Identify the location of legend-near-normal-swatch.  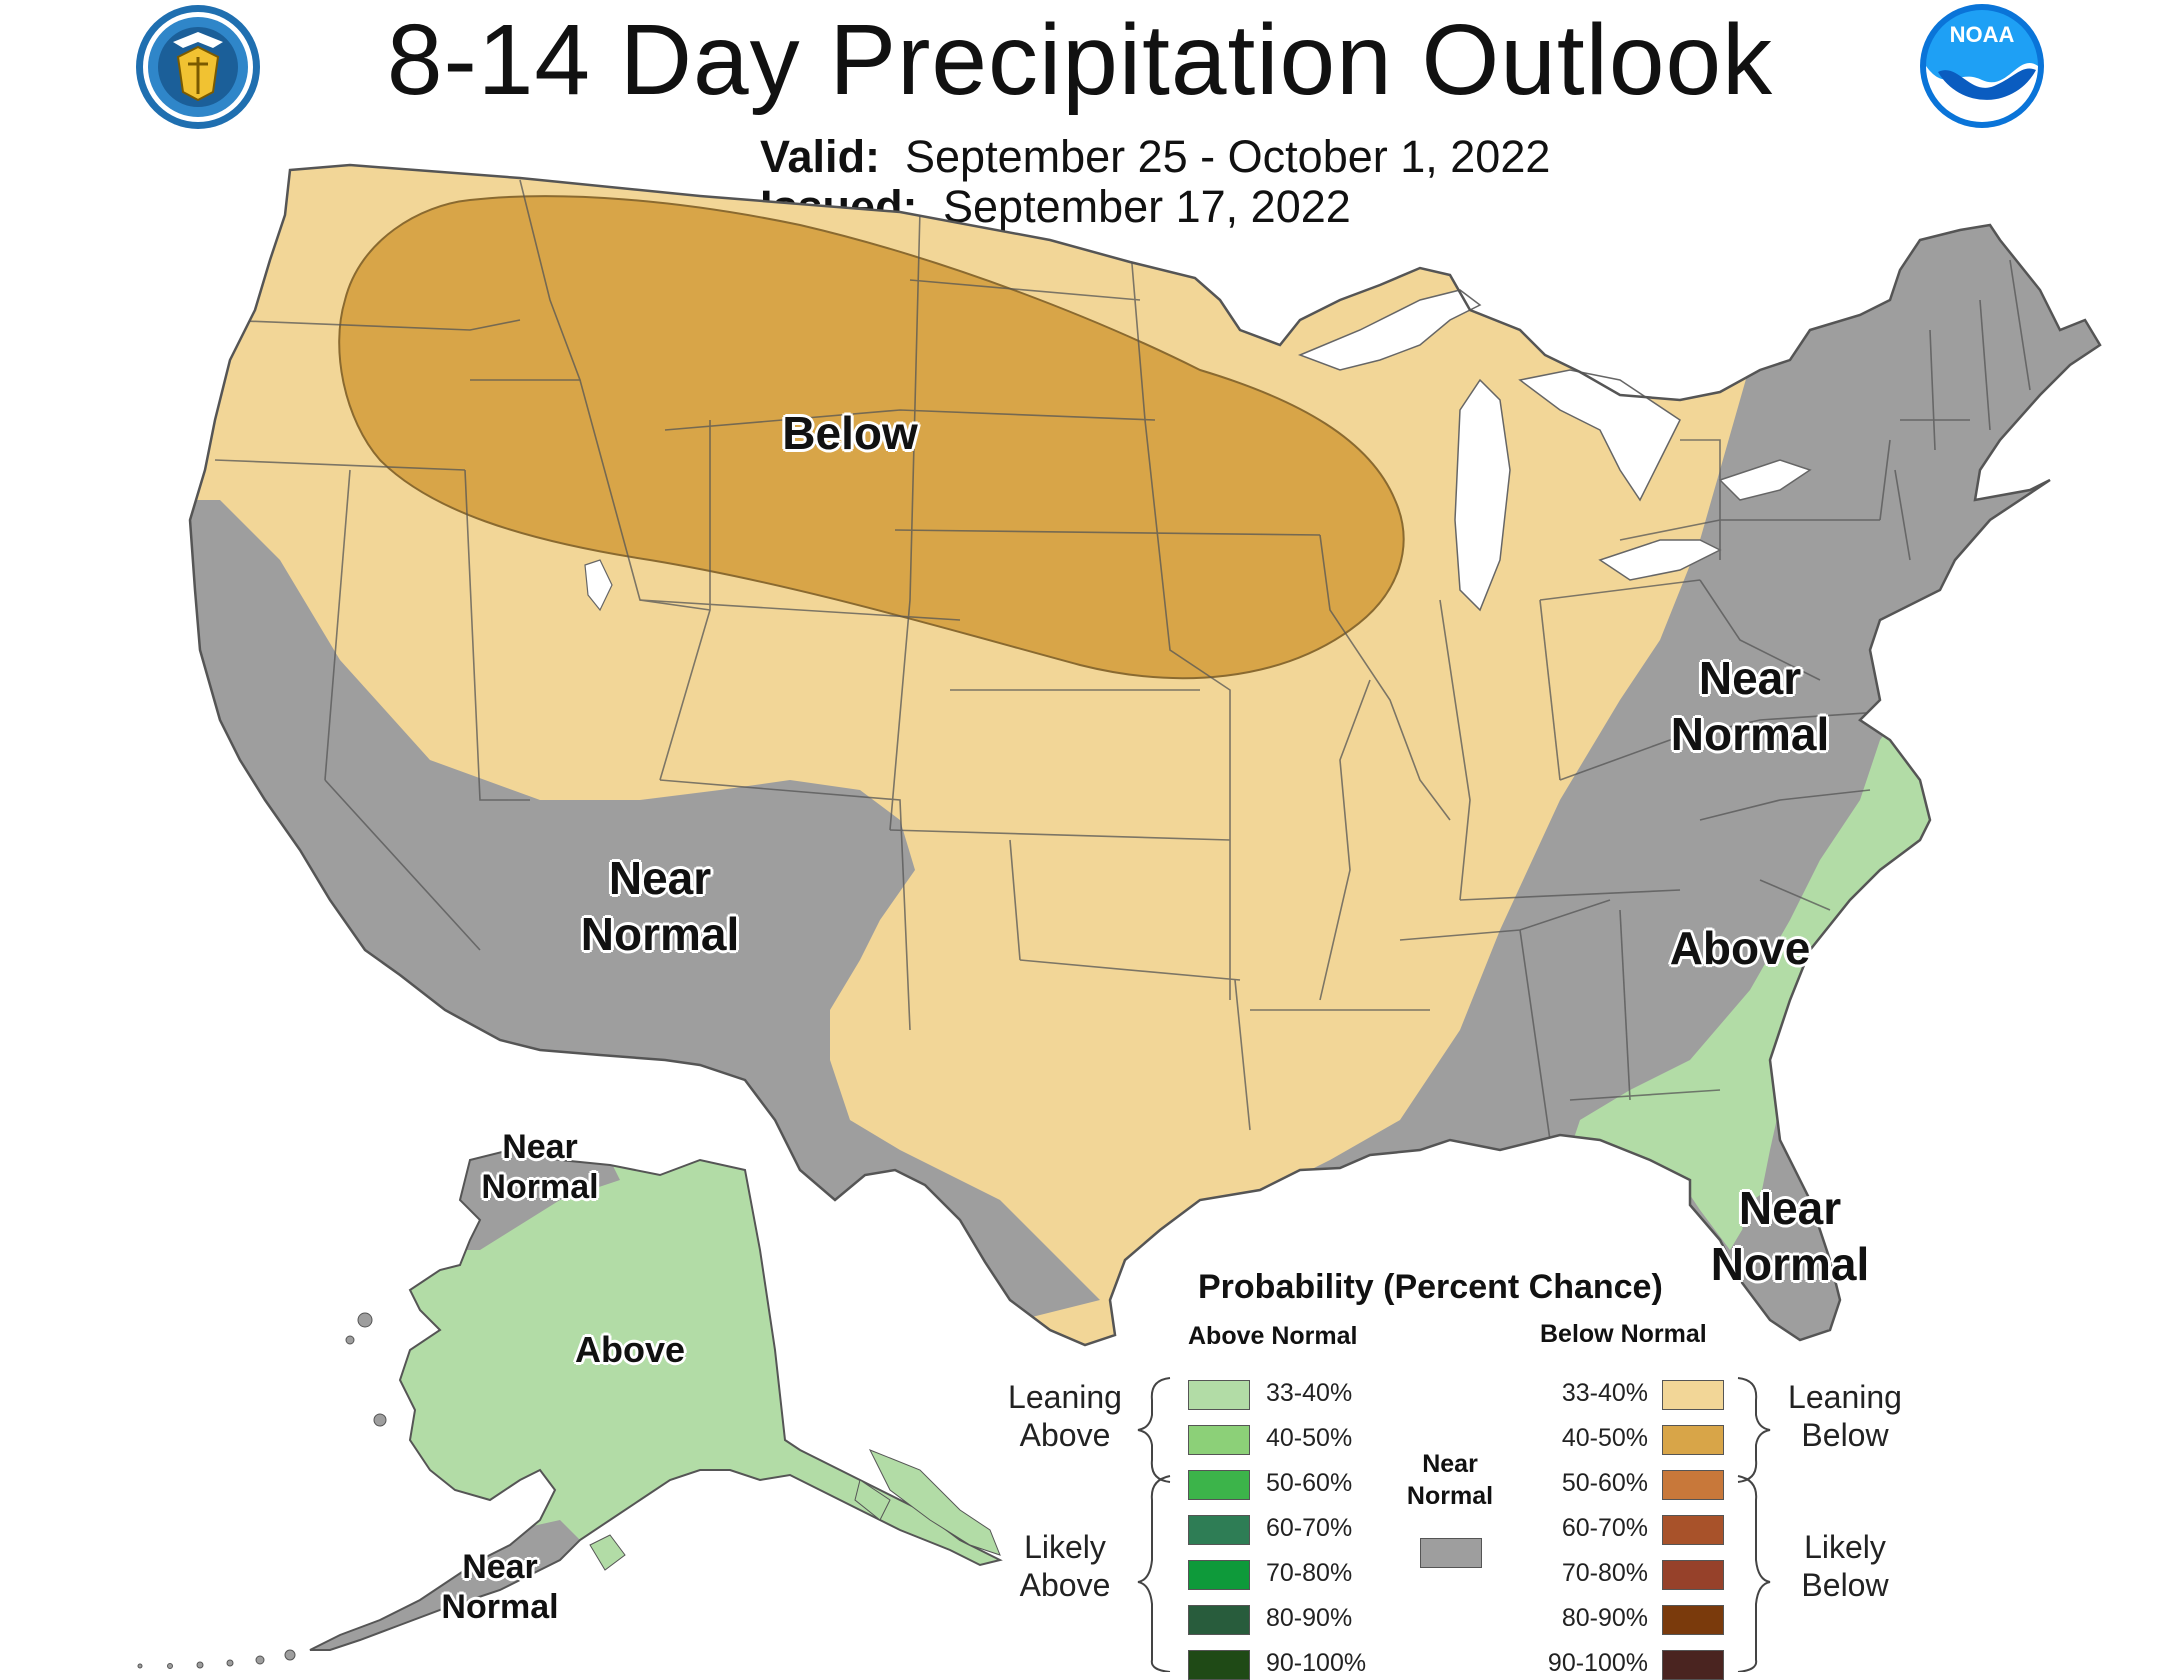
(1451, 1553).